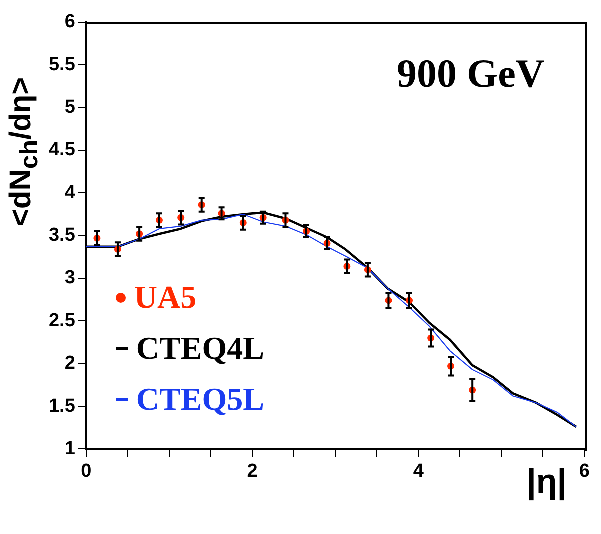 The height and width of the screenshot is (534, 601). What do you see at coordinates (70, 278) in the screenshot?
I see `y-tick-label: 3` at bounding box center [70, 278].